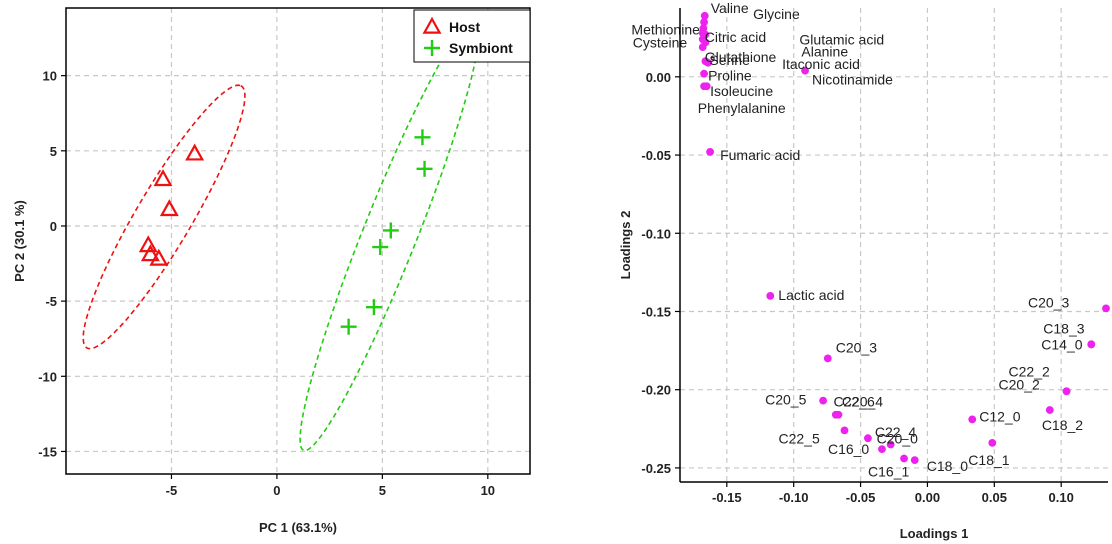 The width and height of the screenshot is (1112, 544). I want to click on pca-points, so click(285, 232).